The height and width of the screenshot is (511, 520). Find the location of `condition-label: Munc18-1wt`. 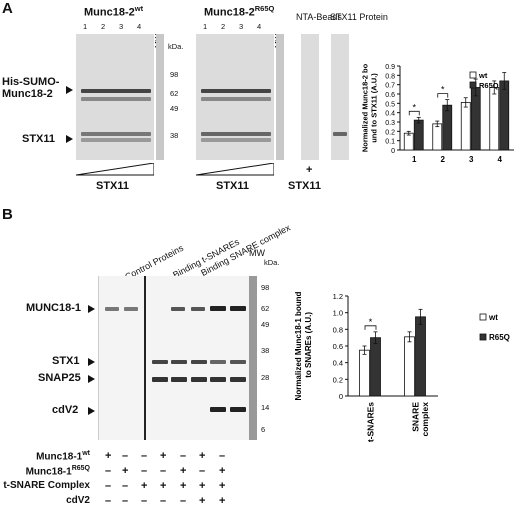

condition-label: Munc18-1wt is located at coordinates (63, 456).